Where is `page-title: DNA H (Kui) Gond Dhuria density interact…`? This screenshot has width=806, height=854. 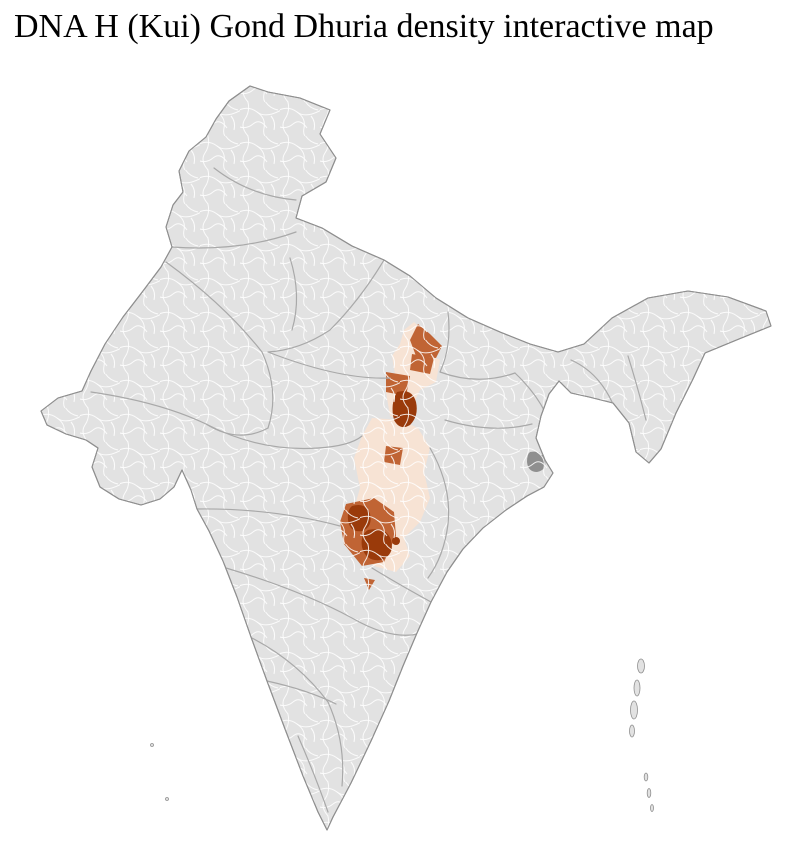
page-title: DNA H (Kui) Gond Dhuria density interact… is located at coordinates (364, 26).